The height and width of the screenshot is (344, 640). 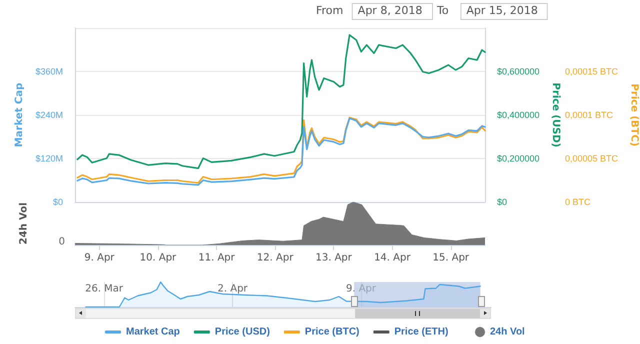 I want to click on y-tick-label: $120M, so click(x=49, y=159).